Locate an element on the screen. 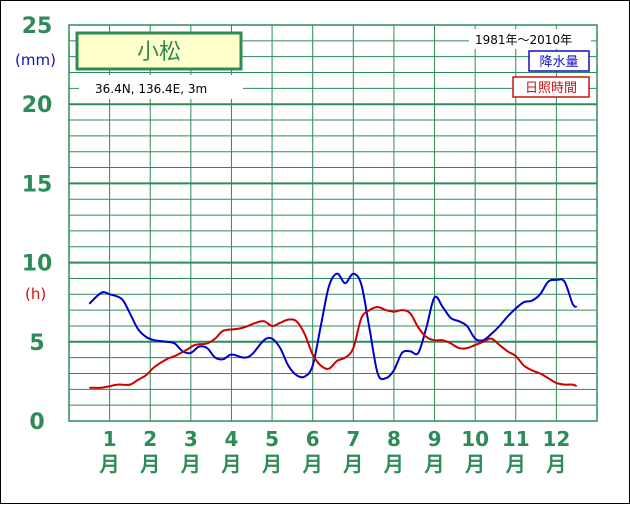 This screenshot has height=505, width=630. month-label: 5 is located at coordinates (272, 439).